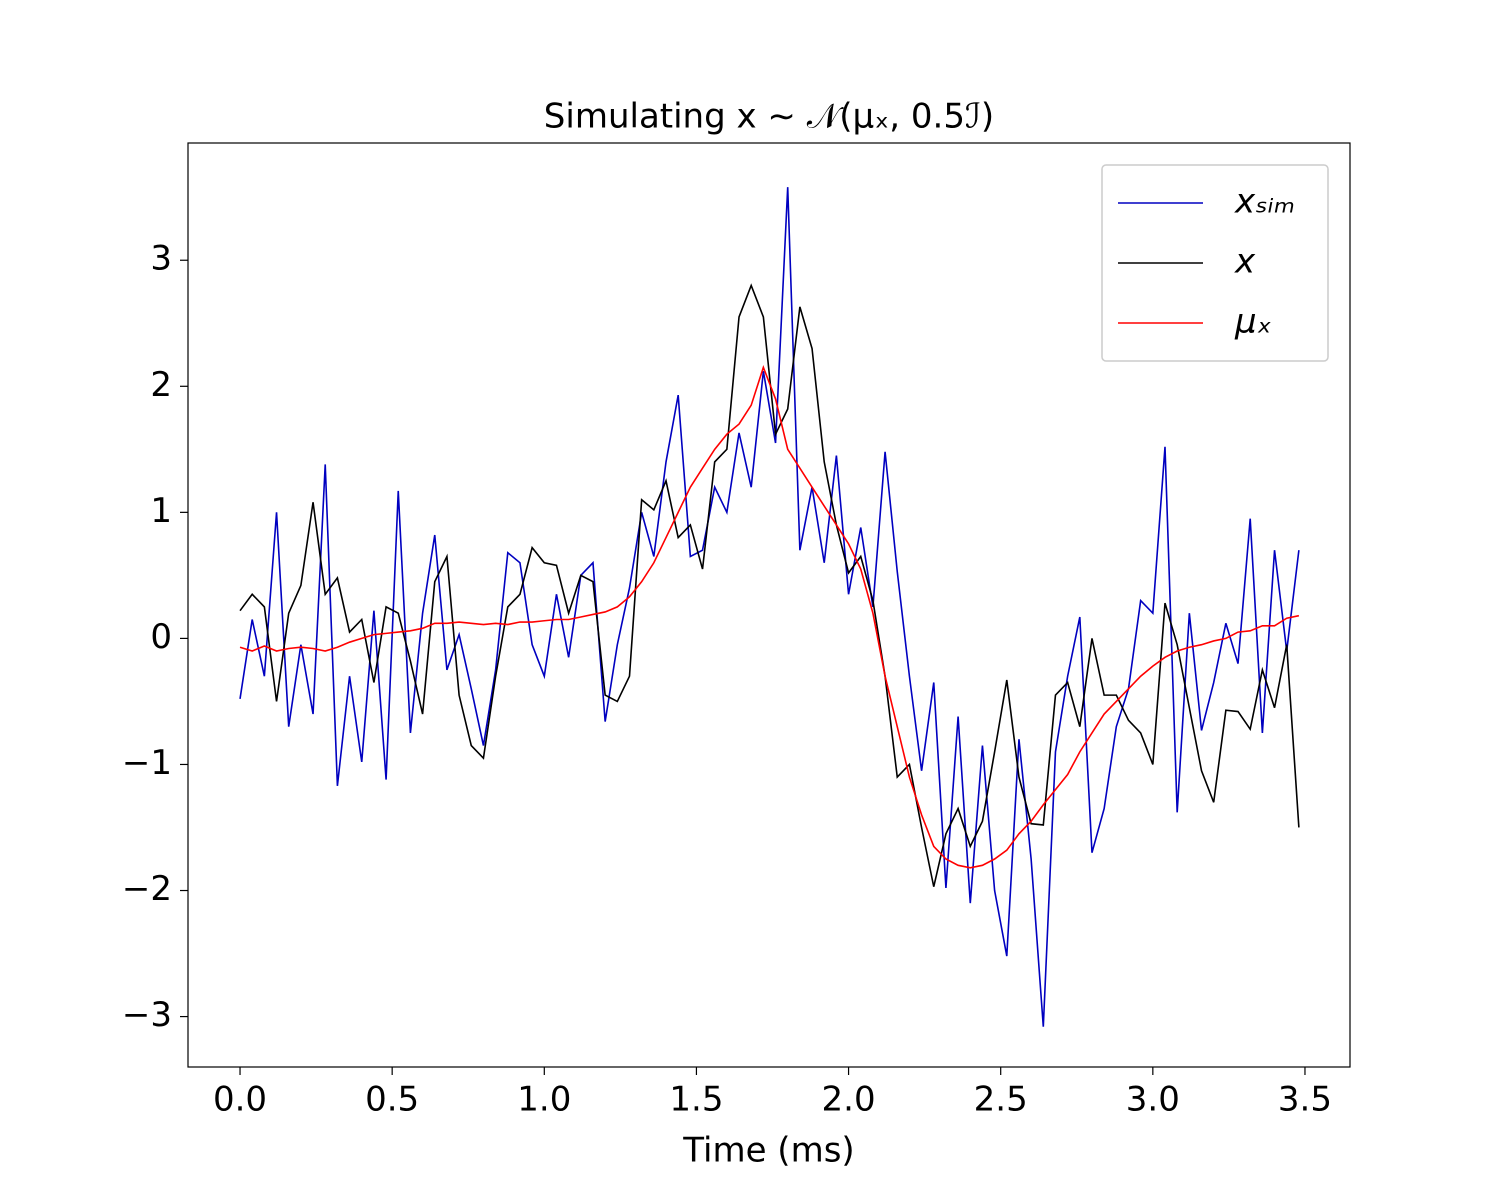 The image size is (1500, 1200). Describe the element at coordinates (147, 889) in the screenshot. I see `y-tick-label: −2` at that location.